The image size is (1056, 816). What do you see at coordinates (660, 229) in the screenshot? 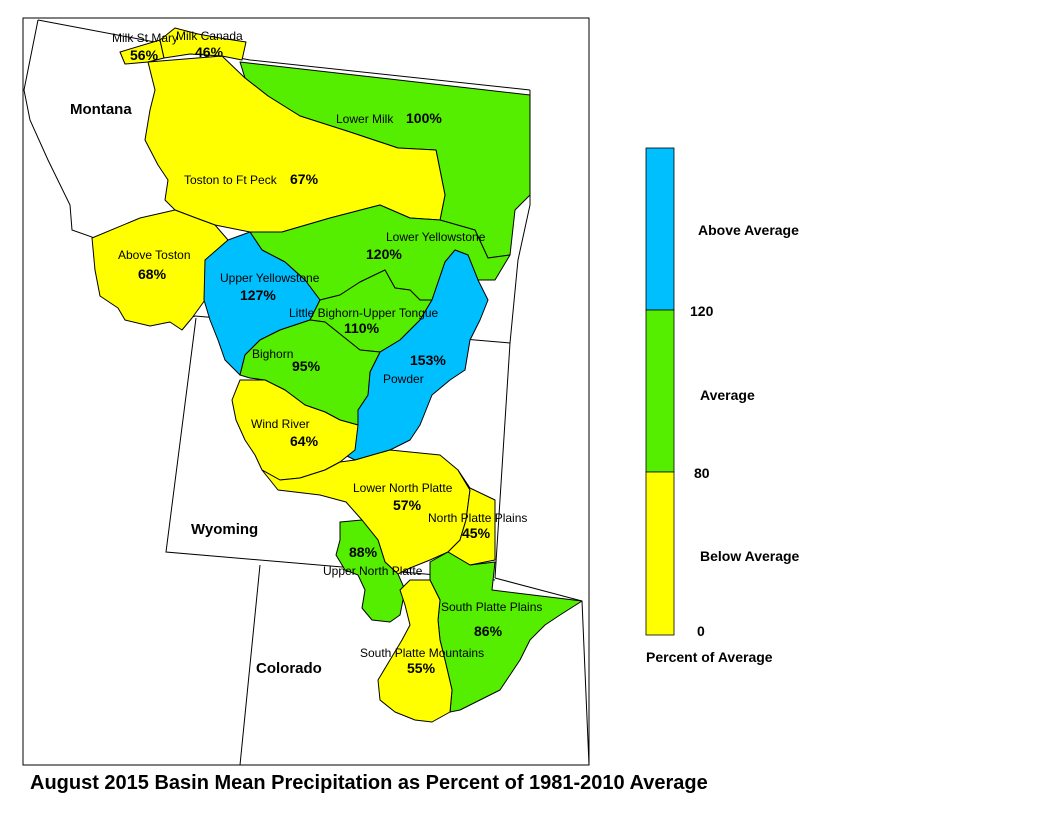
I see `legend-swatch-above` at bounding box center [660, 229].